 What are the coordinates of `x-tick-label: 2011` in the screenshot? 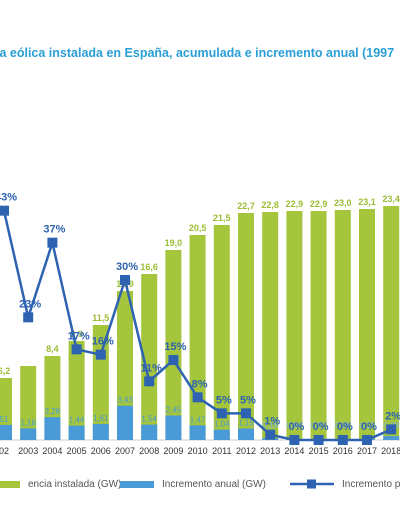 It's located at (221, 451).